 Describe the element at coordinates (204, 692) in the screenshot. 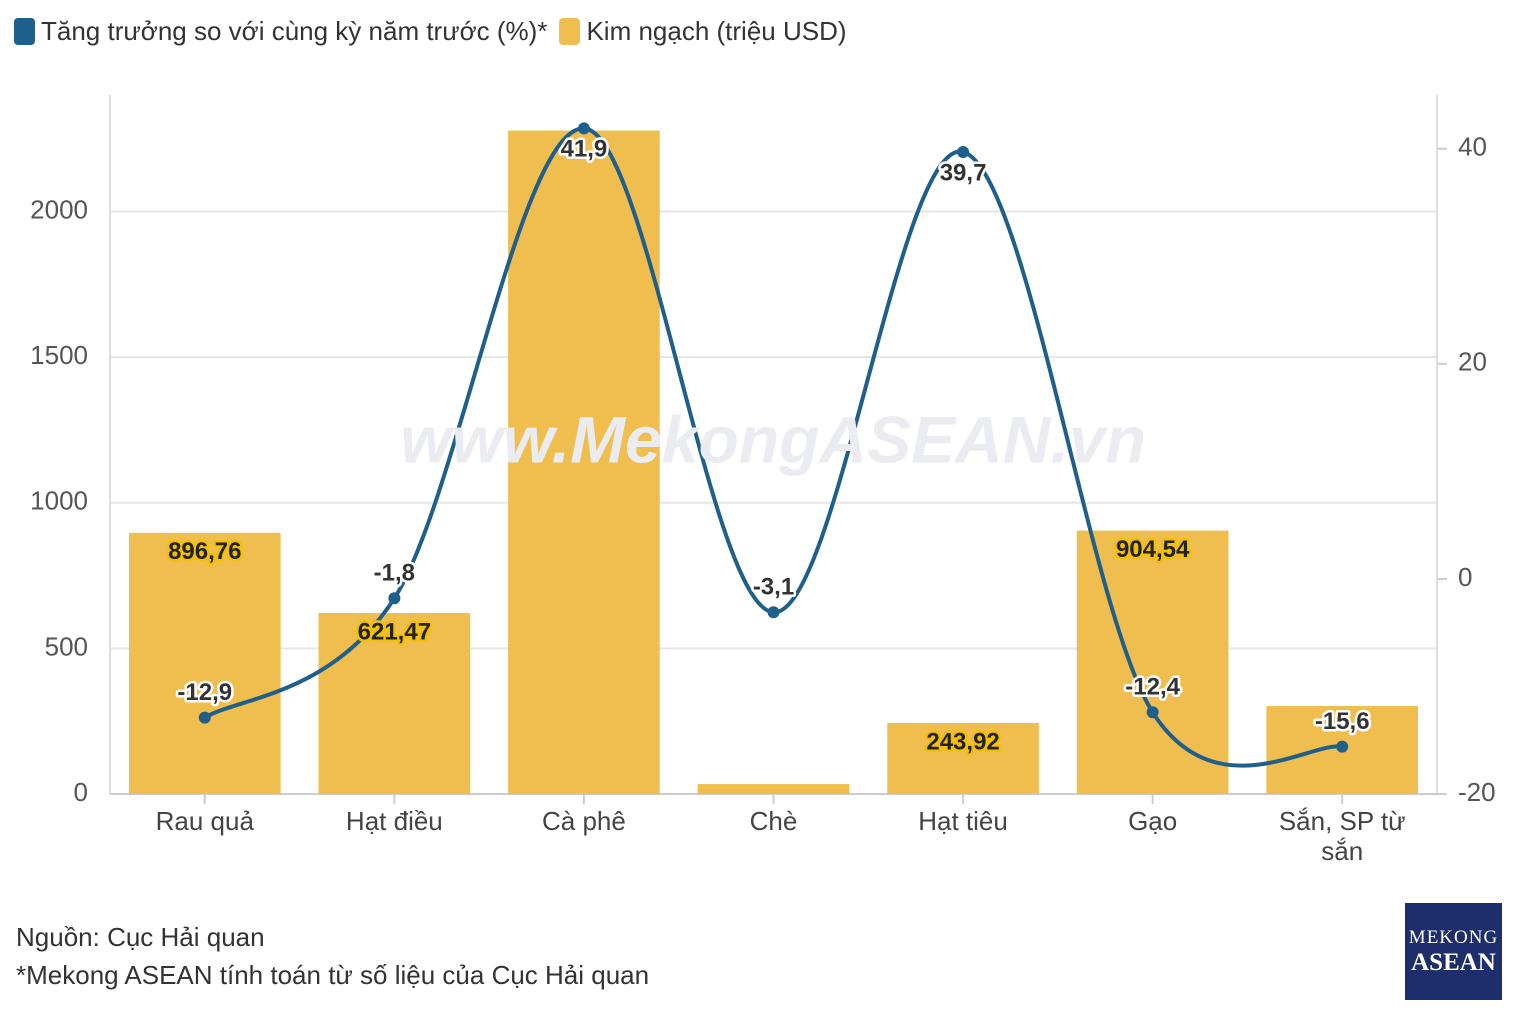

I see `data-label: -12,9` at that location.